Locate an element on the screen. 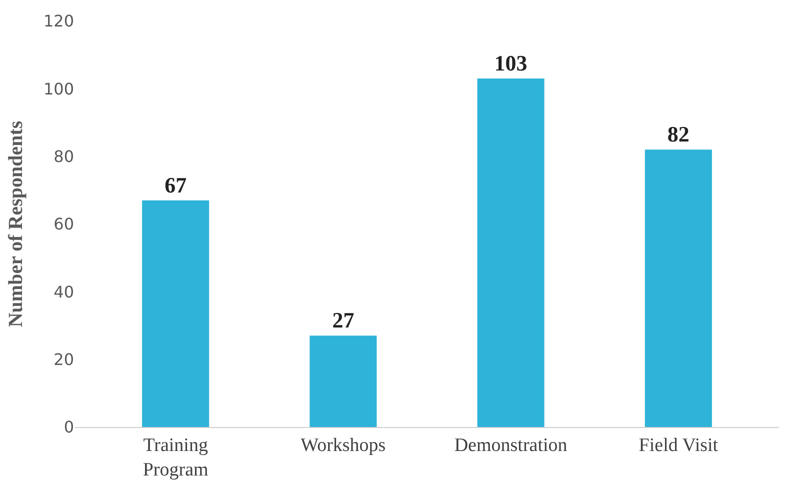  y-tick-label: 60 is located at coordinates (64, 224).